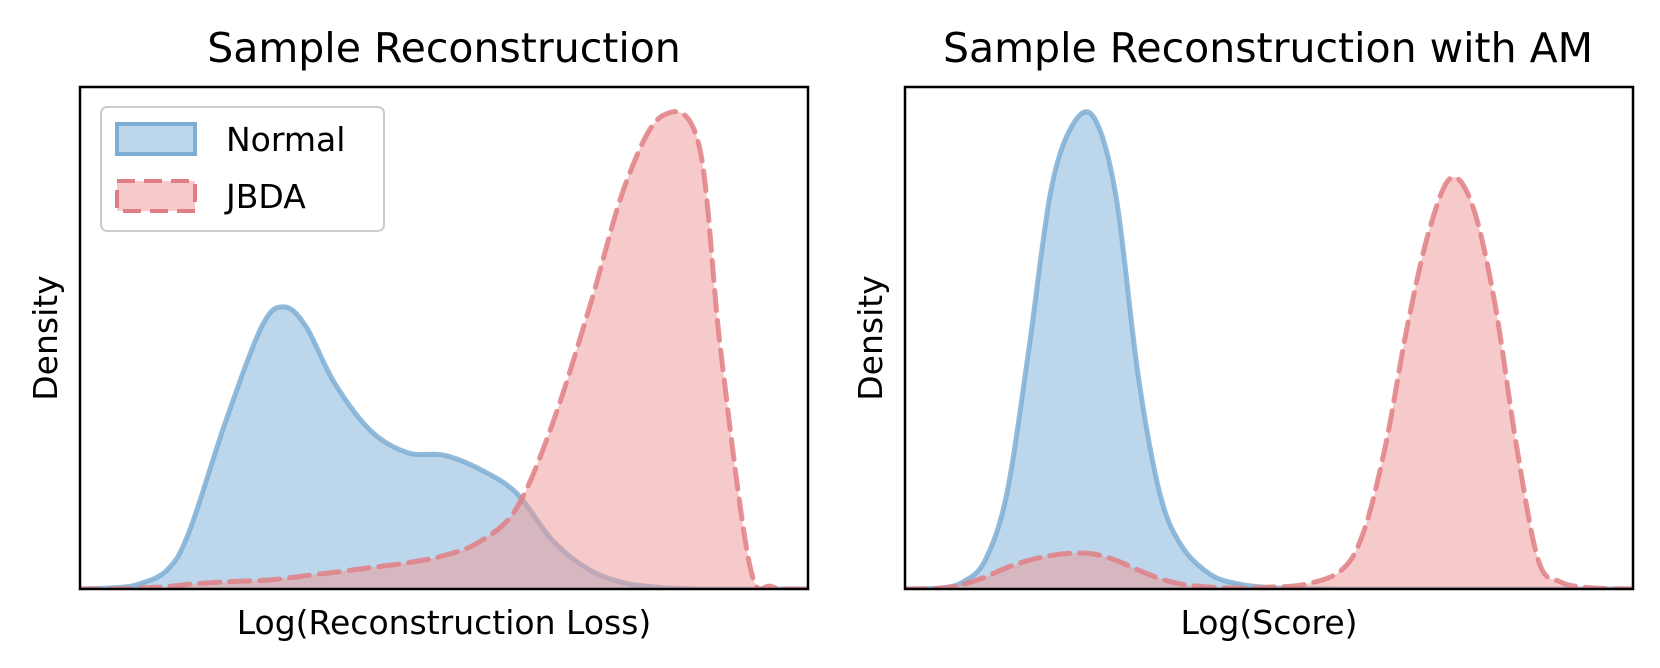  What do you see at coordinates (444, 48) in the screenshot?
I see `left-panel-title: Sample Reconstruction` at bounding box center [444, 48].